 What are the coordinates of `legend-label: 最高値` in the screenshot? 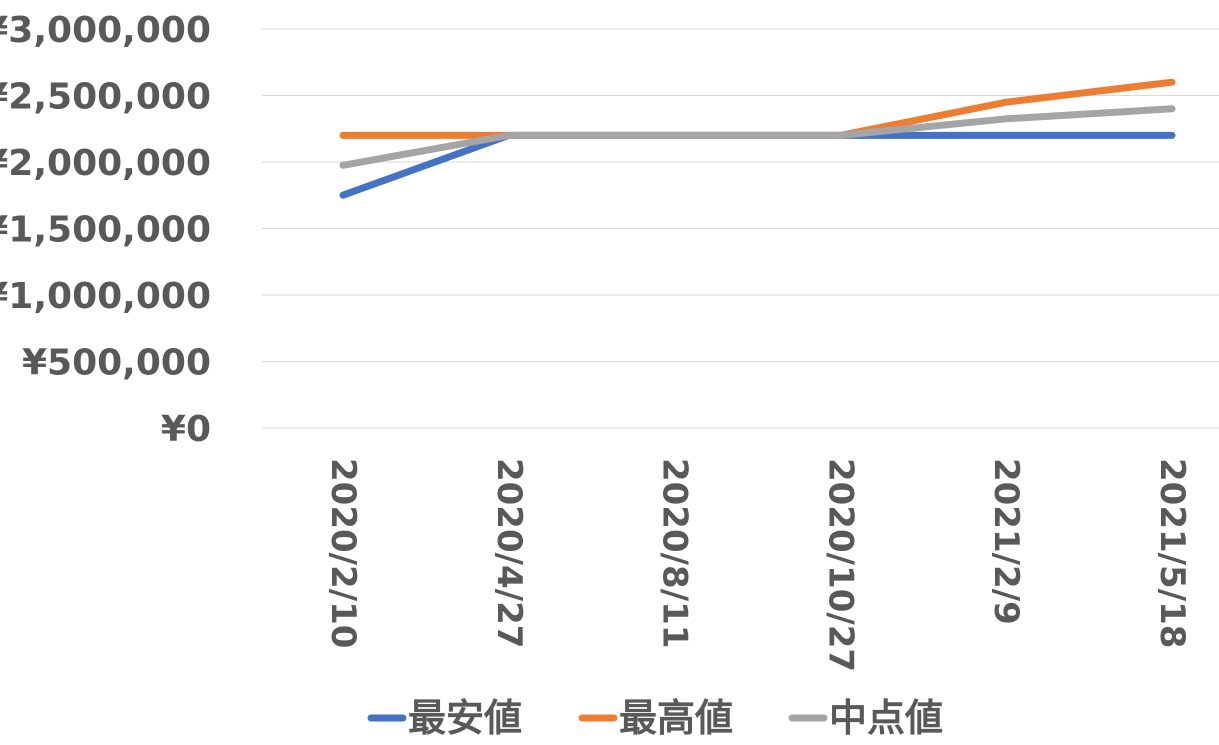 It's located at (676, 718).